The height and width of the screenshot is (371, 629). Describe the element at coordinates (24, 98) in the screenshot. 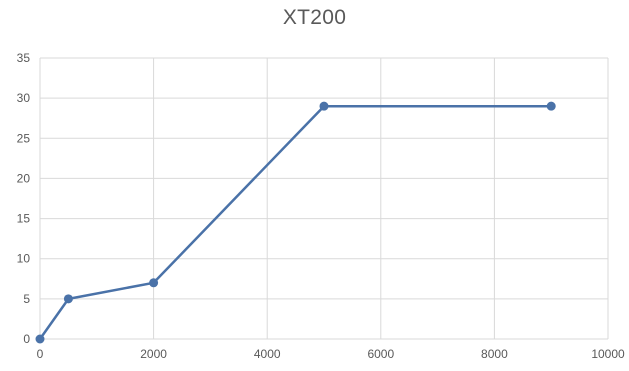

I see `y-tick-label: 30` at that location.